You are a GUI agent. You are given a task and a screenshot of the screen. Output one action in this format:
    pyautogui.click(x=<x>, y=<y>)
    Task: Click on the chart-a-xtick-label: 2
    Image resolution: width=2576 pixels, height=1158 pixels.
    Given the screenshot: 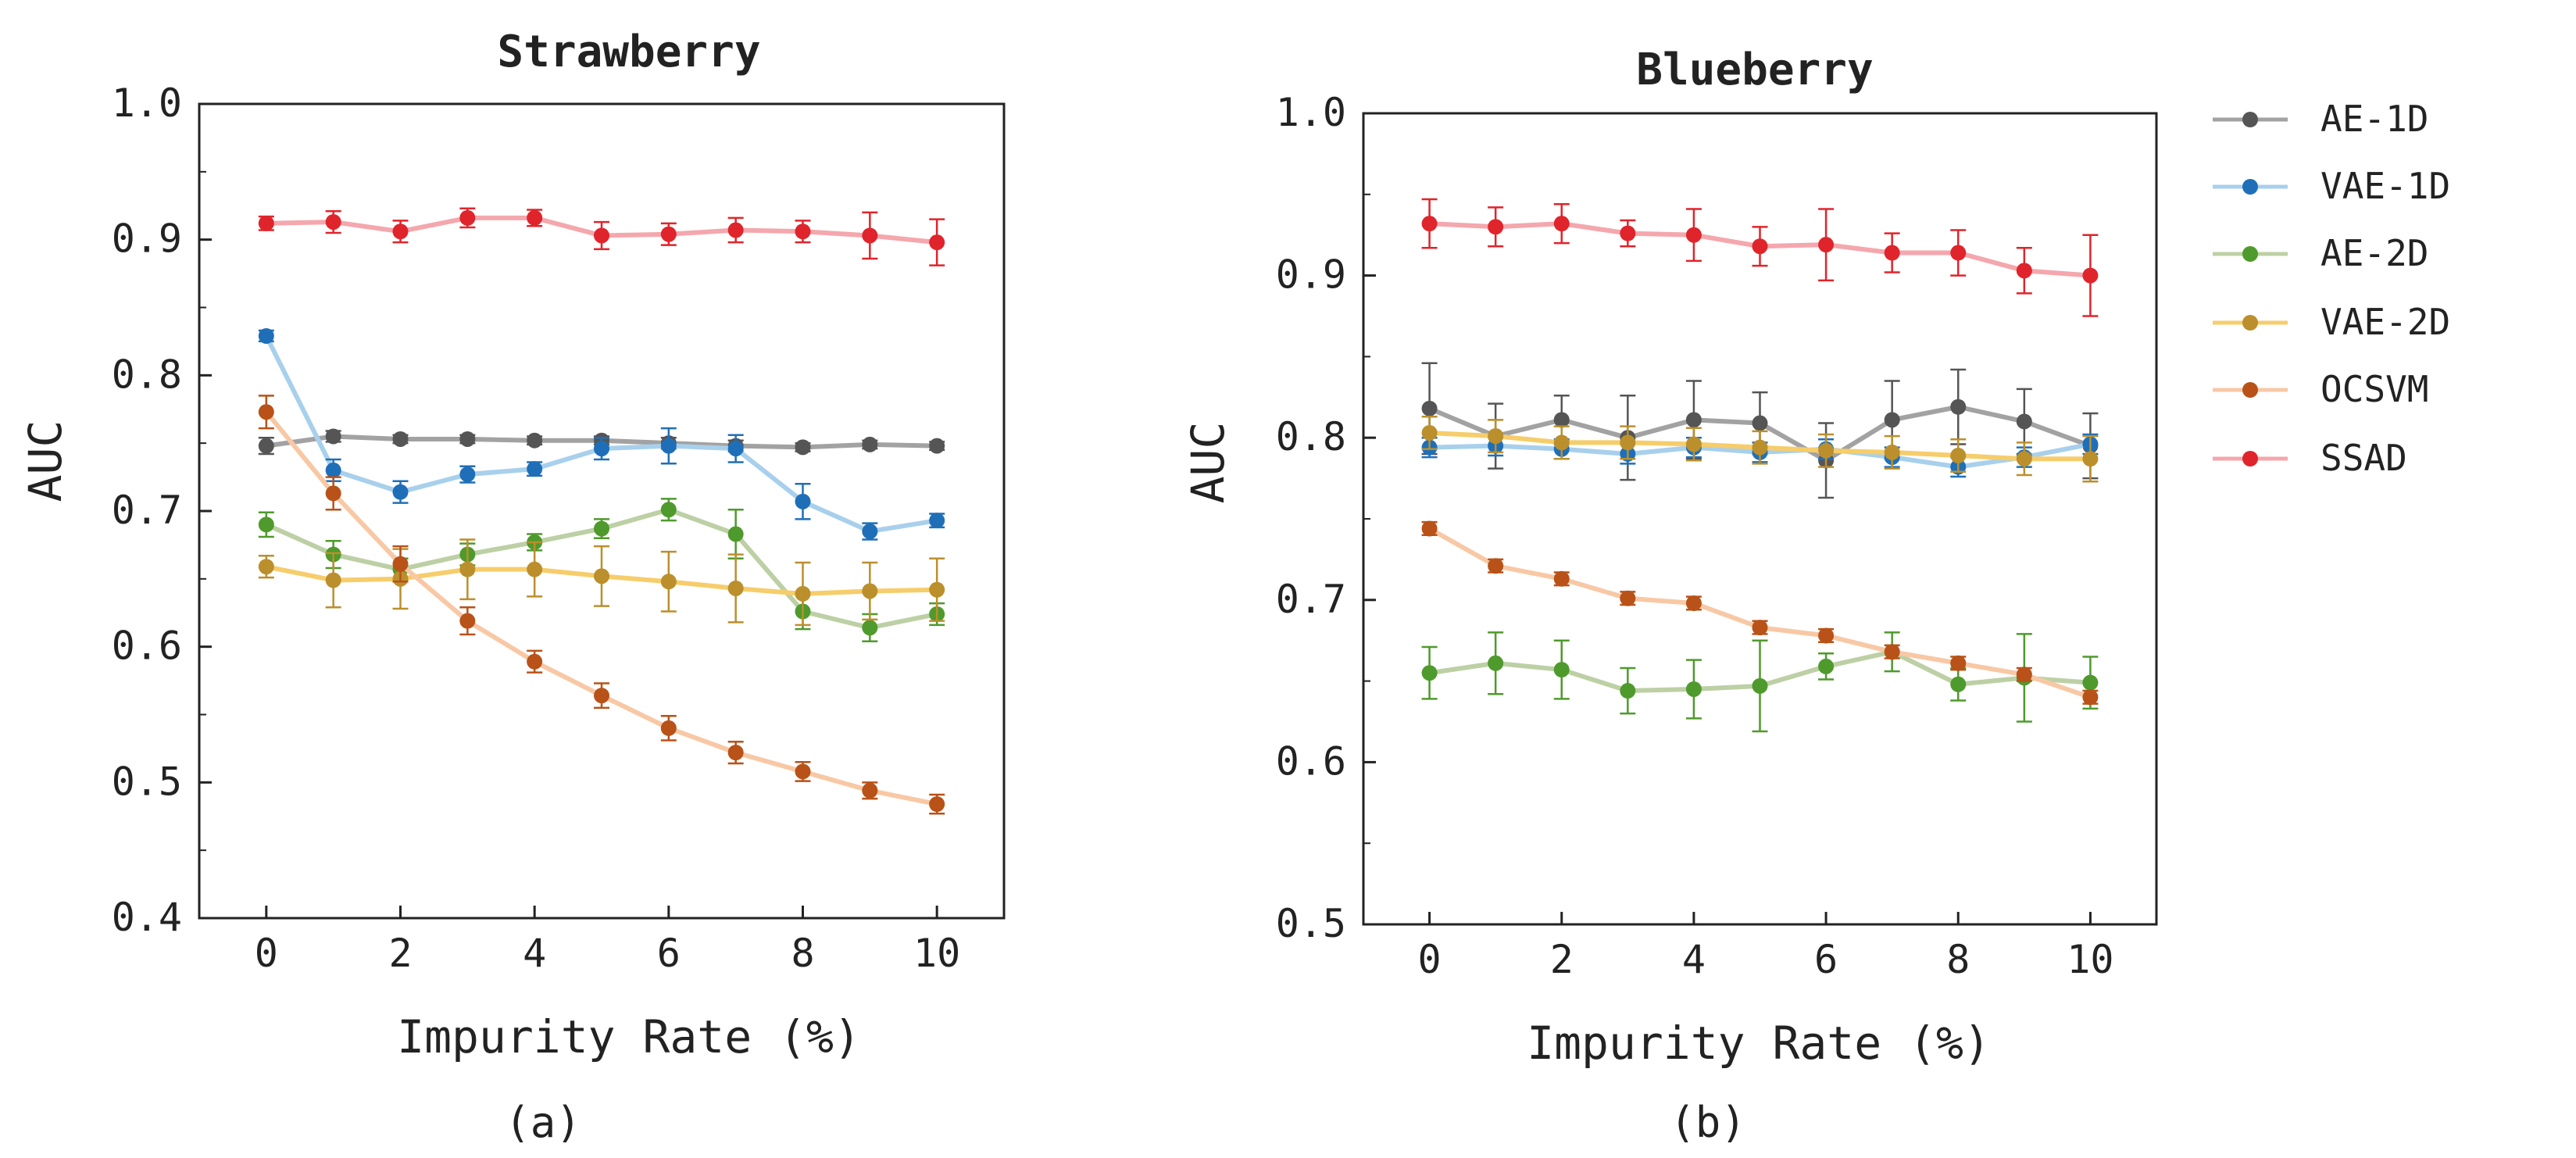 What is the action you would take?
    pyautogui.click(x=400, y=954)
    